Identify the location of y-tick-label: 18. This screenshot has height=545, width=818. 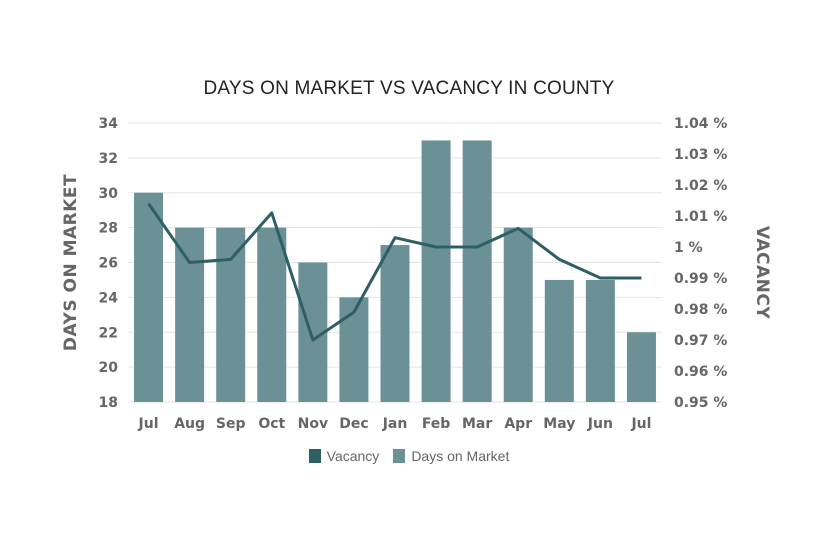
(108, 403).